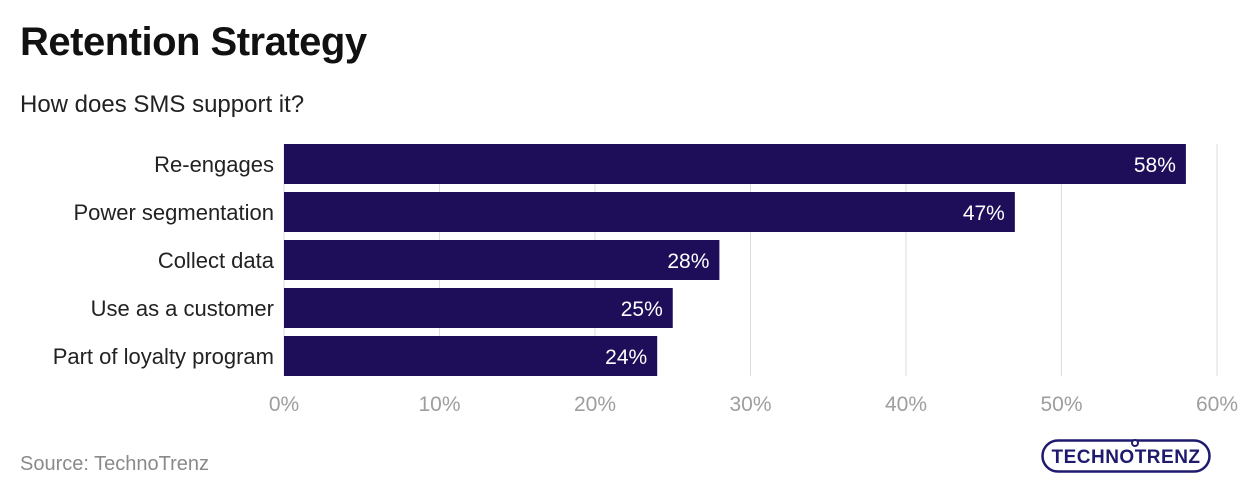 Image resolution: width=1240 pixels, height=498 pixels. I want to click on category-label: Use as a customer, so click(182, 308).